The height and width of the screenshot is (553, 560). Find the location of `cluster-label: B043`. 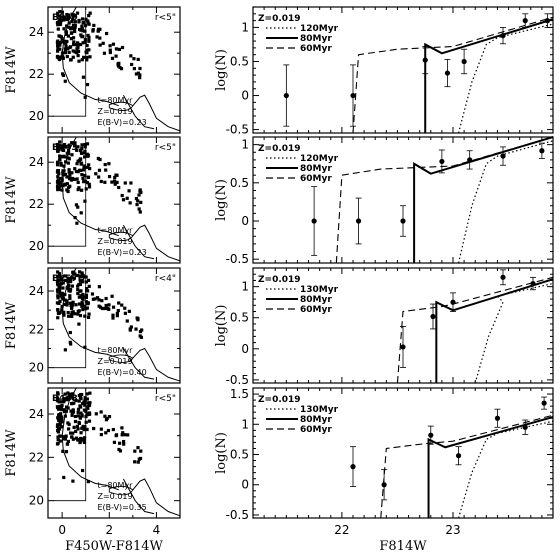

cluster-label: B043 is located at coordinates (65, 148).